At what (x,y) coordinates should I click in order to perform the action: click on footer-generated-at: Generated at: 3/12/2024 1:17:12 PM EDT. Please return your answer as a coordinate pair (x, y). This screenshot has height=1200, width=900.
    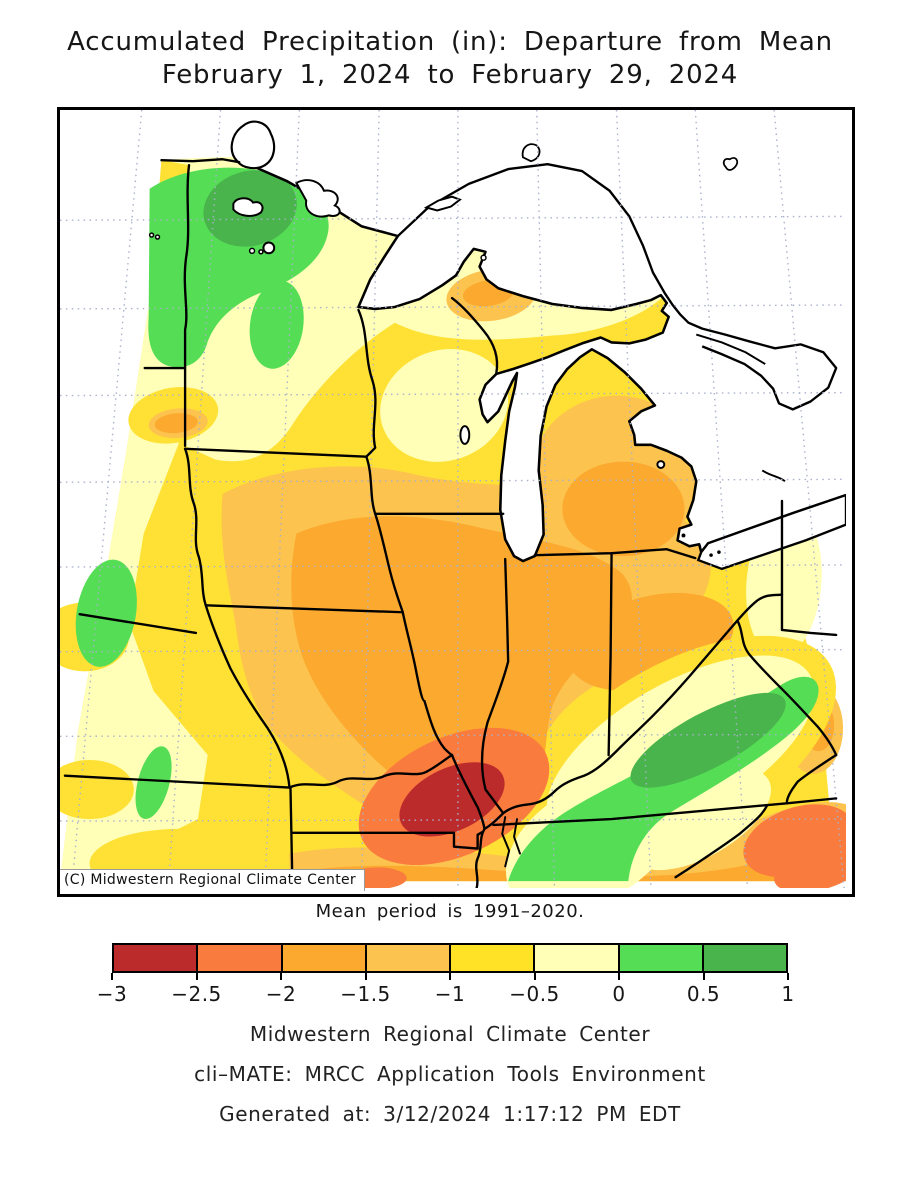
    Looking at the image, I should click on (450, 1114).